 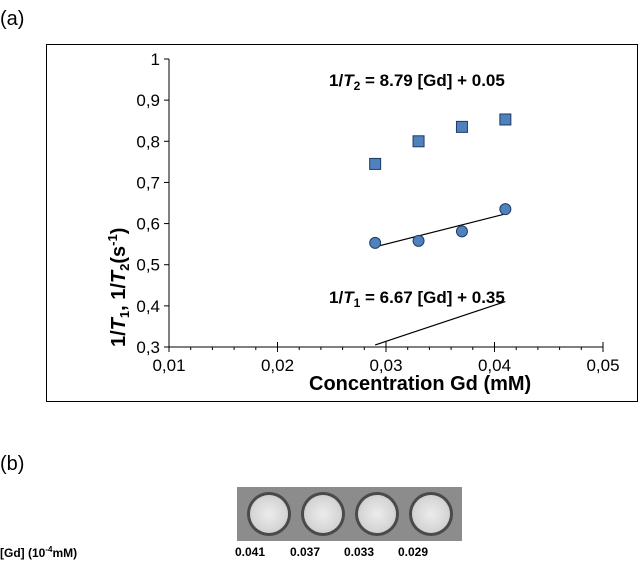 I want to click on y-tick-label: 0,4, so click(x=148, y=306).